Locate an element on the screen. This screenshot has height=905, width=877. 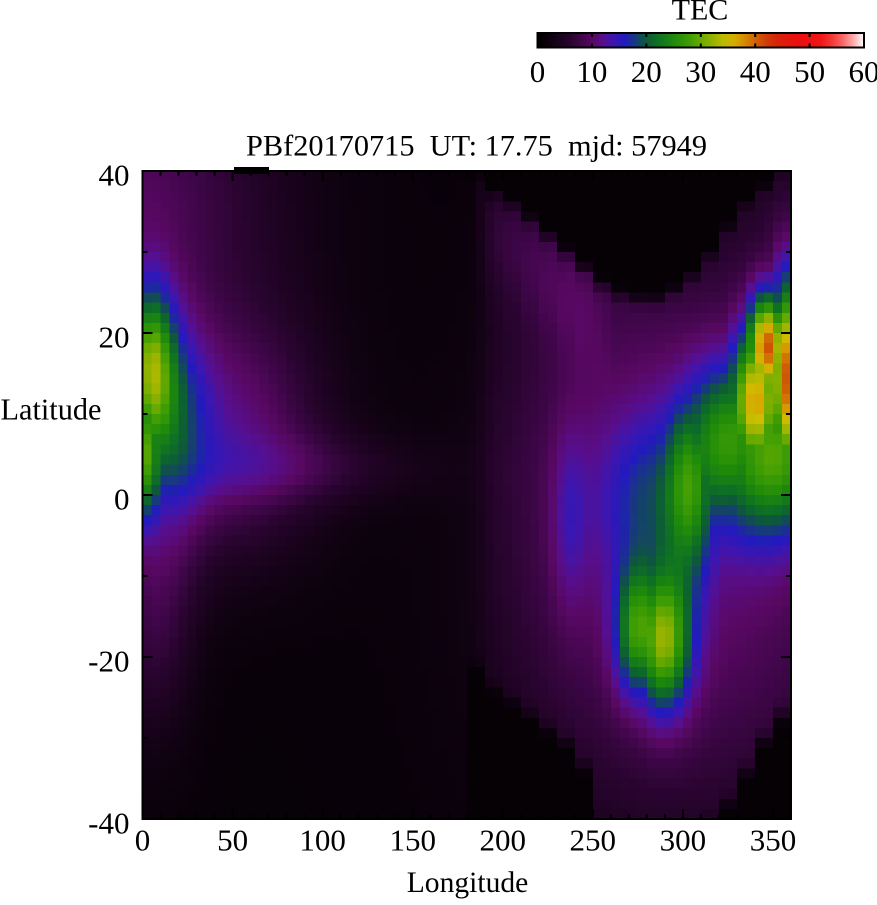
svg-text: 300 is located at coordinates (683, 840).